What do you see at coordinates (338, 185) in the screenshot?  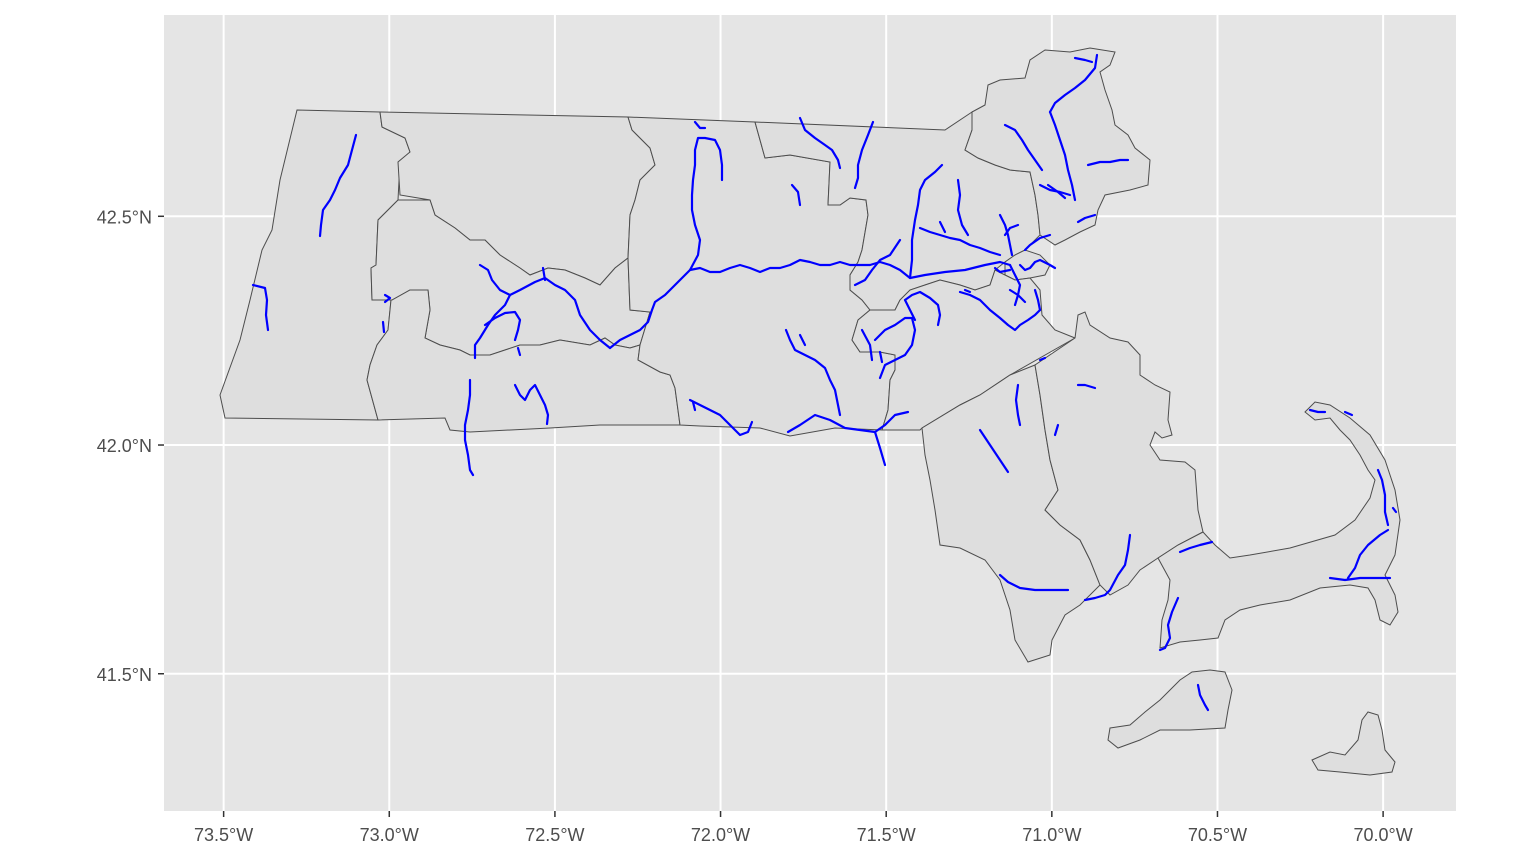 I see `river-berkshire-north` at bounding box center [338, 185].